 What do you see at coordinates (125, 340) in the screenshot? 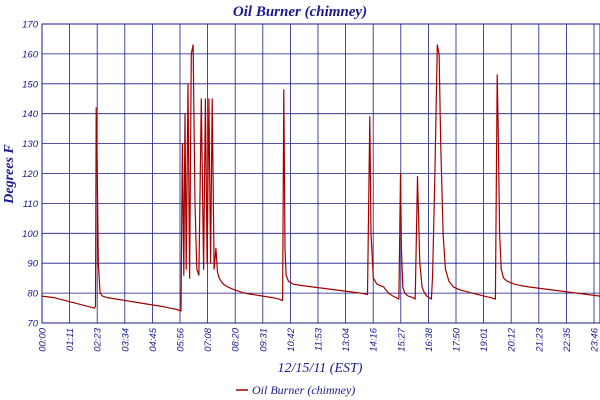
I see `x-tick-label: 03:34` at bounding box center [125, 340].